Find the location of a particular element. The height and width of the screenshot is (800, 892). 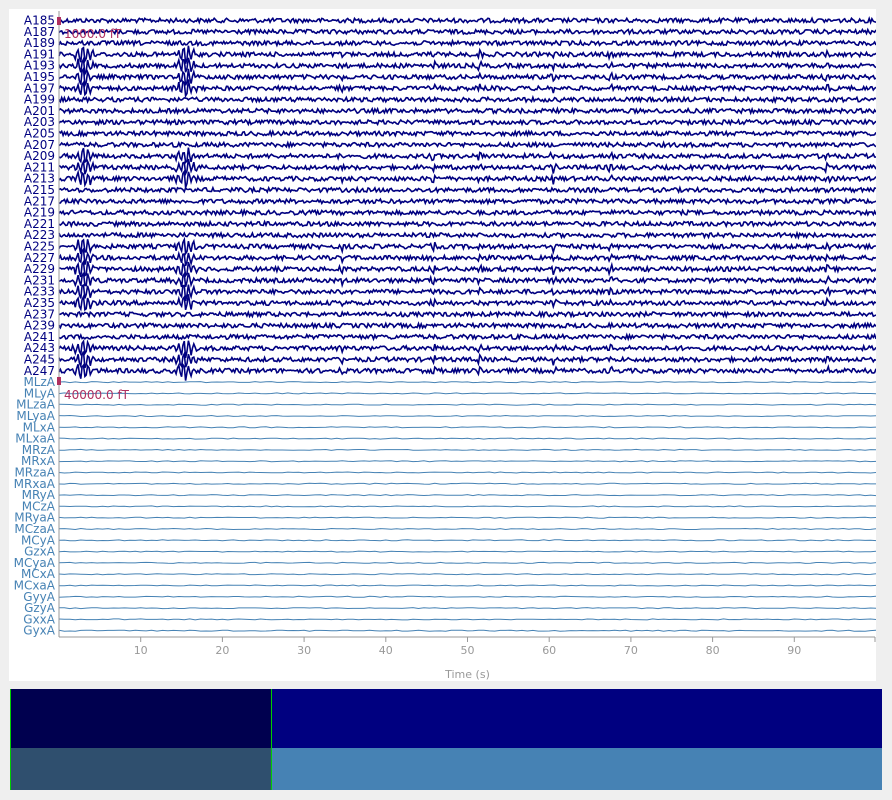

channel-label: A203 is located at coordinates (39, 122).